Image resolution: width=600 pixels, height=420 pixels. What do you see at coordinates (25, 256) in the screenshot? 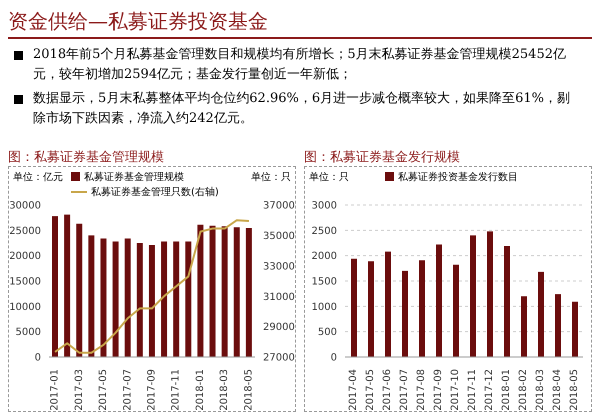
I see `y-tick-label: 20000` at bounding box center [25, 256].